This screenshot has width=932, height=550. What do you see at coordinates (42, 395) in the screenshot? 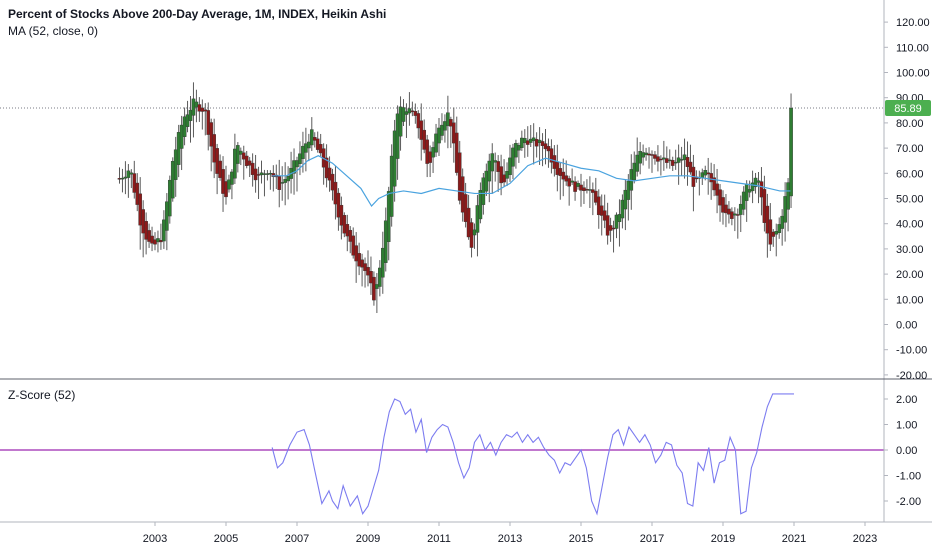
I see `zscore-legend: Z-Score (52)` at bounding box center [42, 395].